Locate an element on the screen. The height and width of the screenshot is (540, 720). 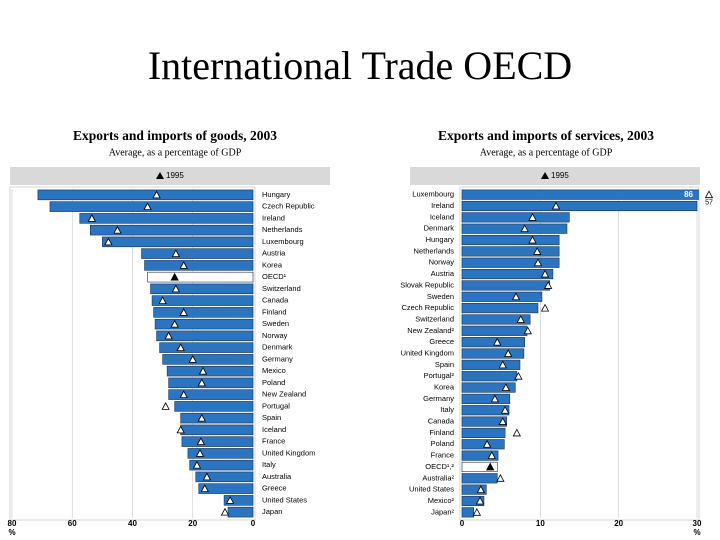
x-unit: % is located at coordinates (11, 532).